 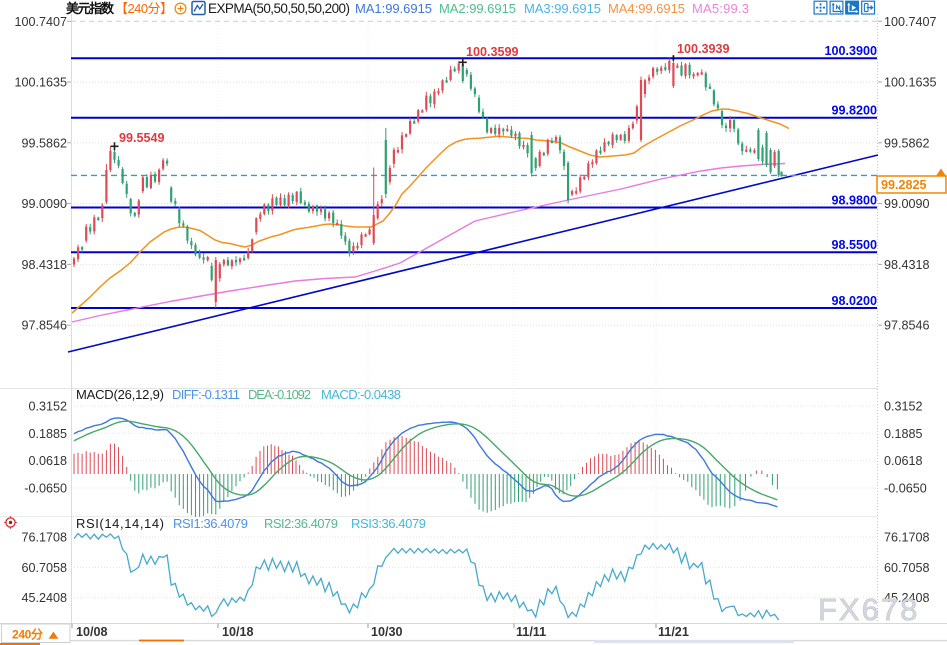 I want to click on svg-text: 240分, so click(x=27, y=634).